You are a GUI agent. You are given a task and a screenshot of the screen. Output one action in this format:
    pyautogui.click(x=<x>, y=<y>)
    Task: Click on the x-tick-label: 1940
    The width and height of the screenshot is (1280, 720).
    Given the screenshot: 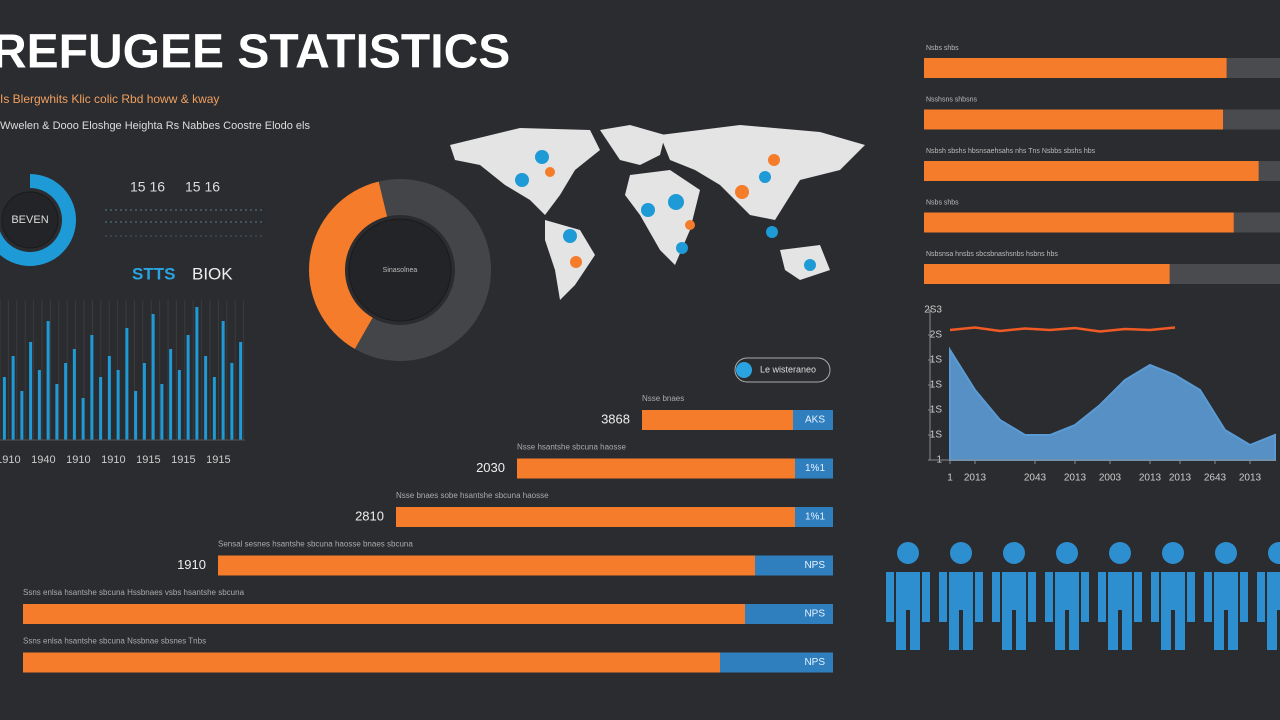 What is the action you would take?
    pyautogui.click(x=43, y=460)
    